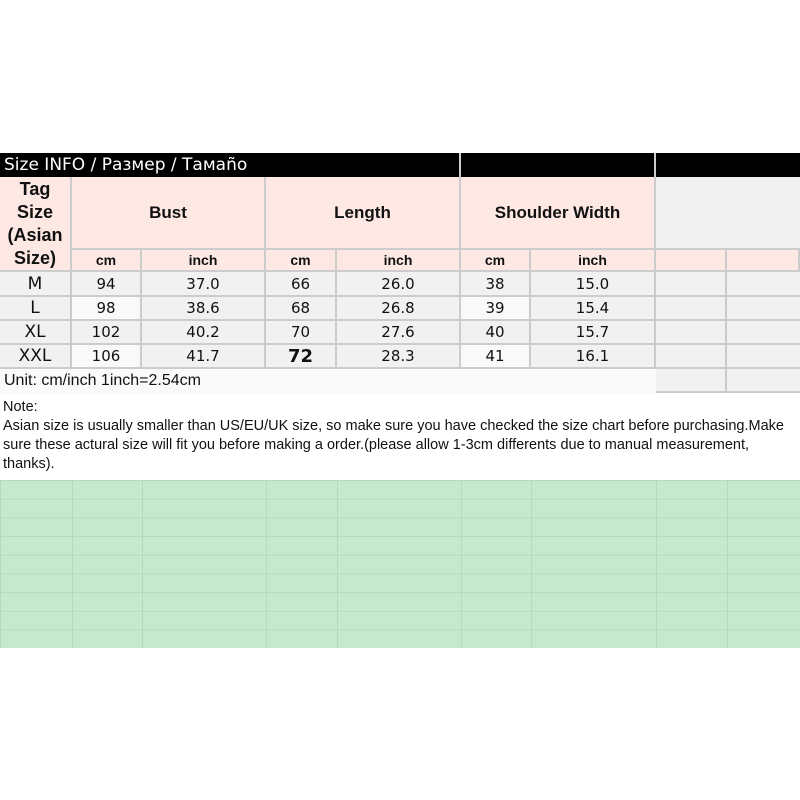  Describe the element at coordinates (204, 357) in the screenshot. I see `bust-inch-cell: 41.7` at that location.